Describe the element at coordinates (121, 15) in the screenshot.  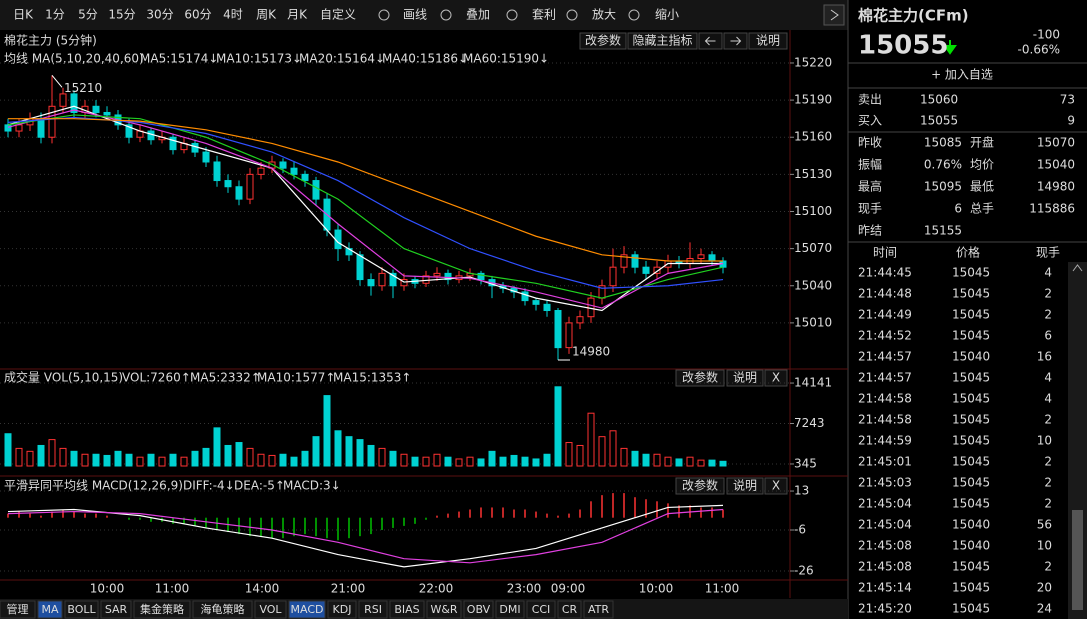
I see `toolbar-item: 15分` at that location.